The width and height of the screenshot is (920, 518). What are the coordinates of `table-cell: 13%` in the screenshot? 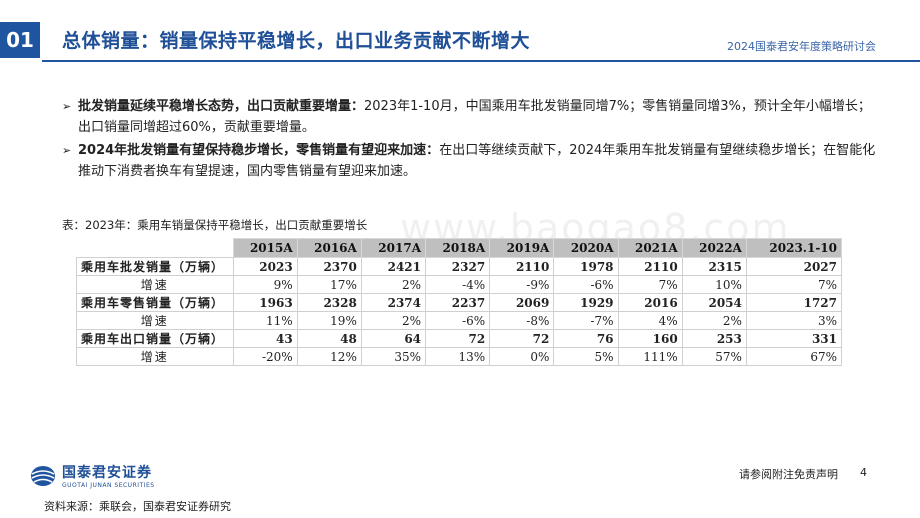 It's located at (458, 356).